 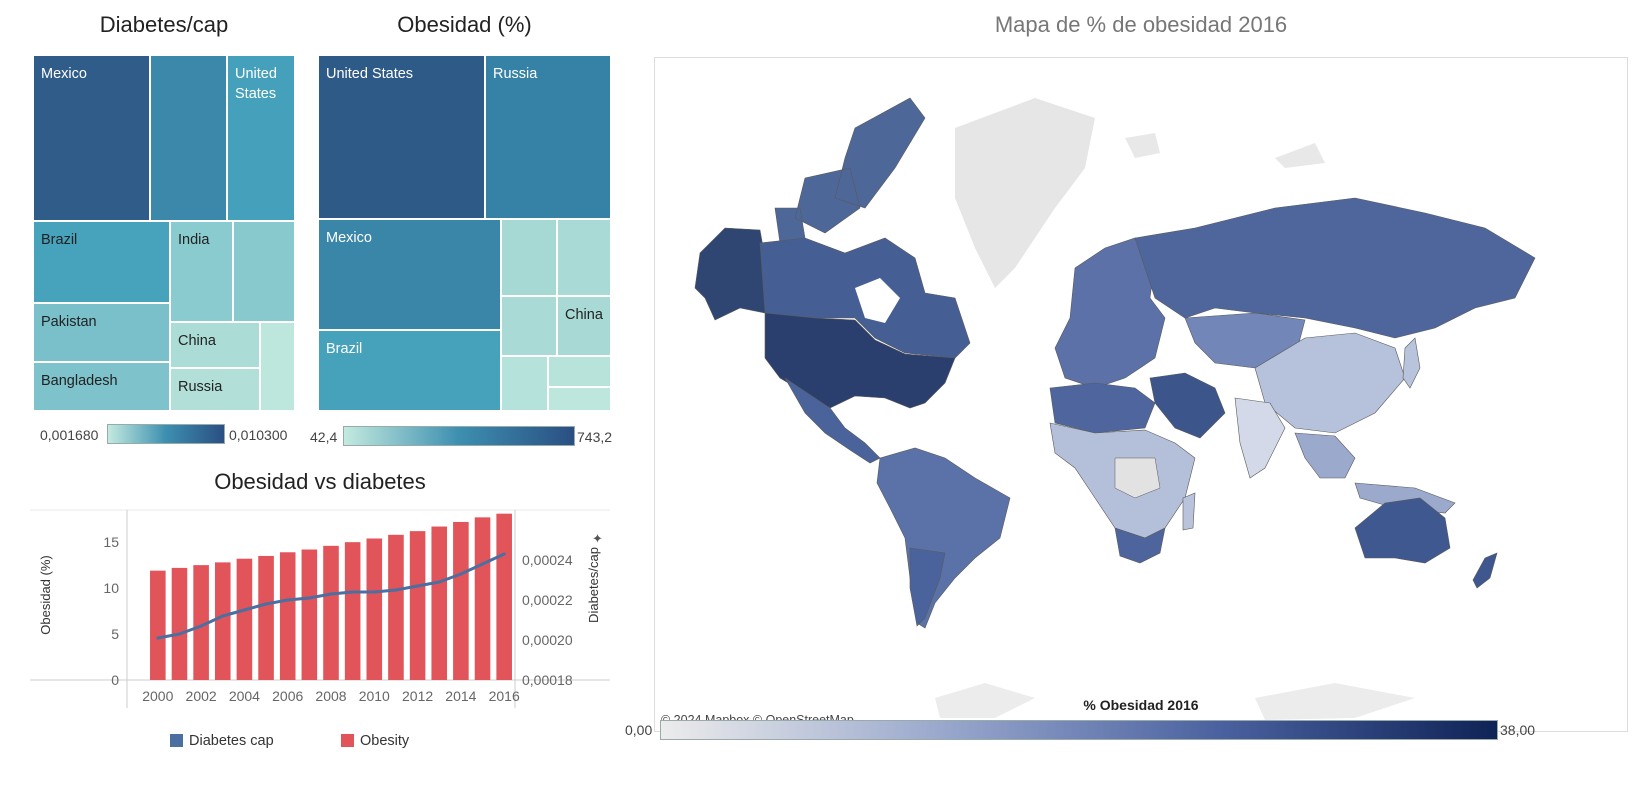 I want to click on bar-obesity-2008, so click(x=331, y=612).